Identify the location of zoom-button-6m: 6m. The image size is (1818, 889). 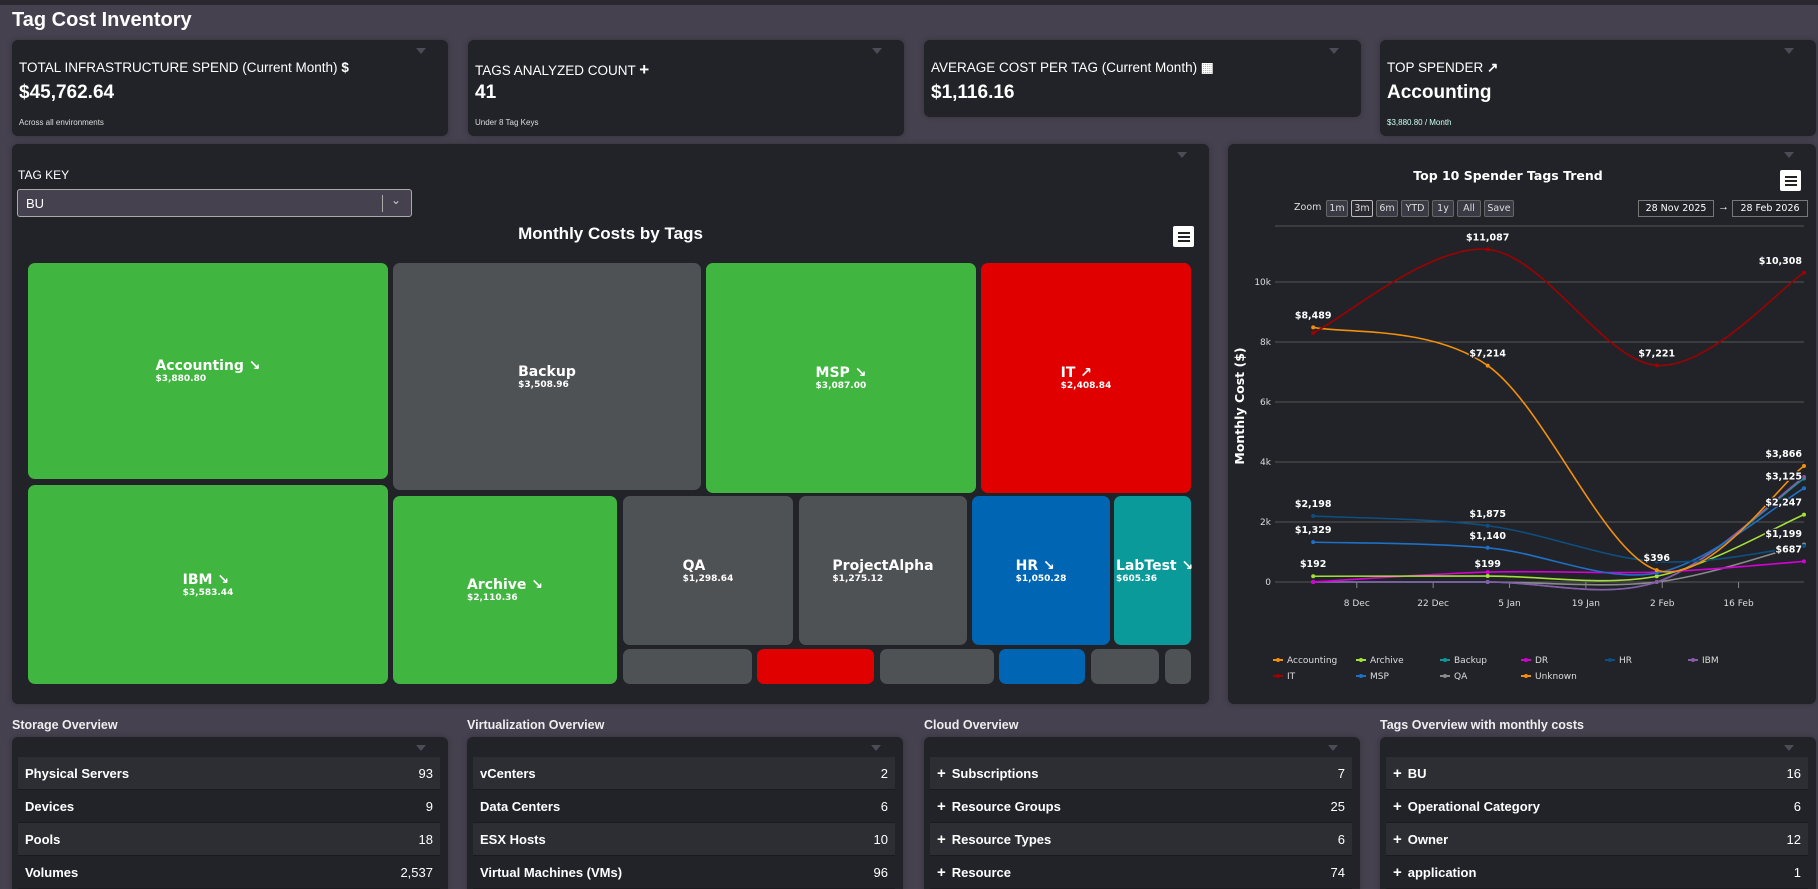
(1387, 208).